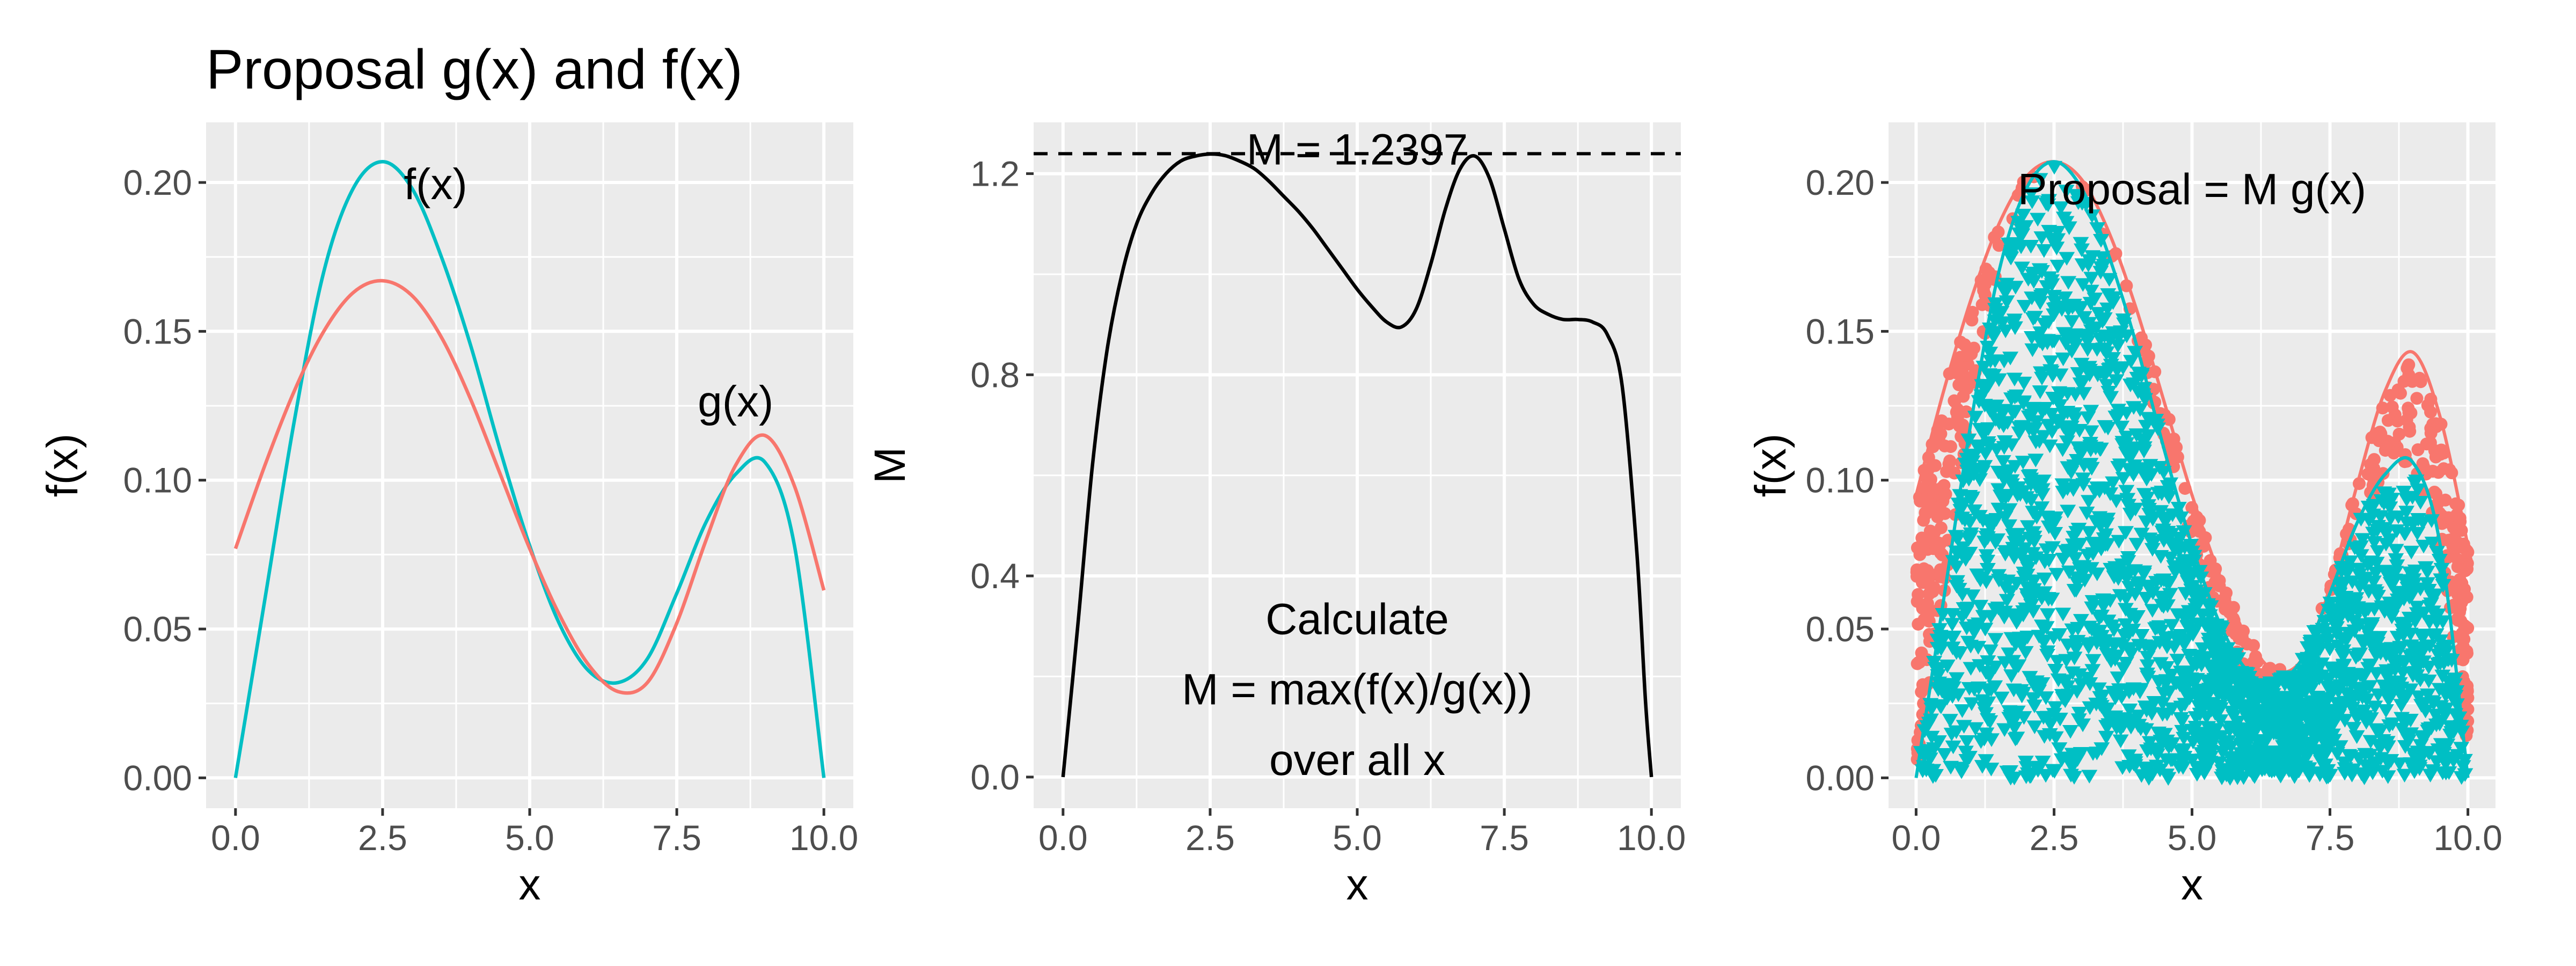  What do you see at coordinates (1063, 838) in the screenshot?
I see `x-tick-label: 0.0` at bounding box center [1063, 838].